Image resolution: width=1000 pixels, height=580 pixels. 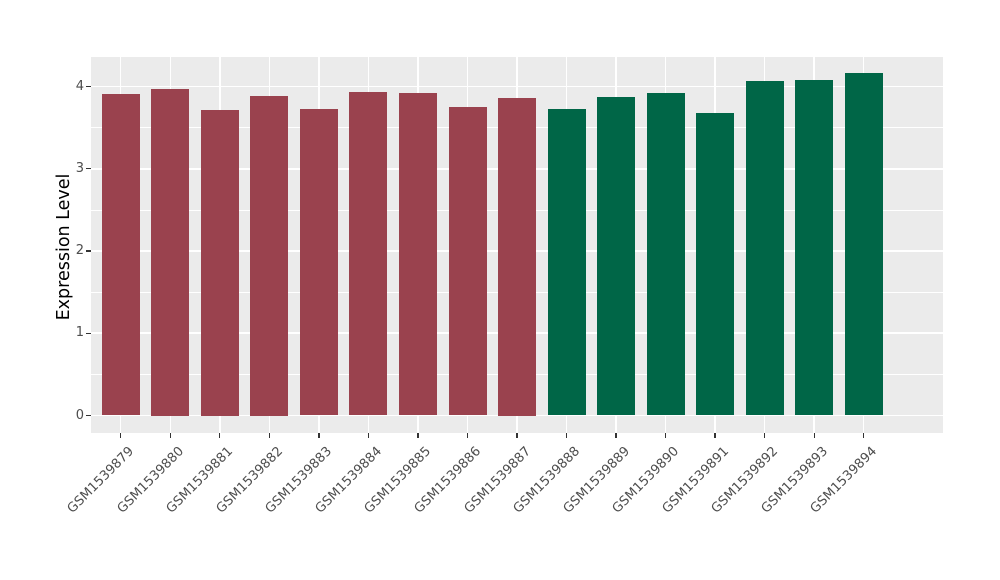 I want to click on y-tick-label: 1, so click(x=79, y=333).